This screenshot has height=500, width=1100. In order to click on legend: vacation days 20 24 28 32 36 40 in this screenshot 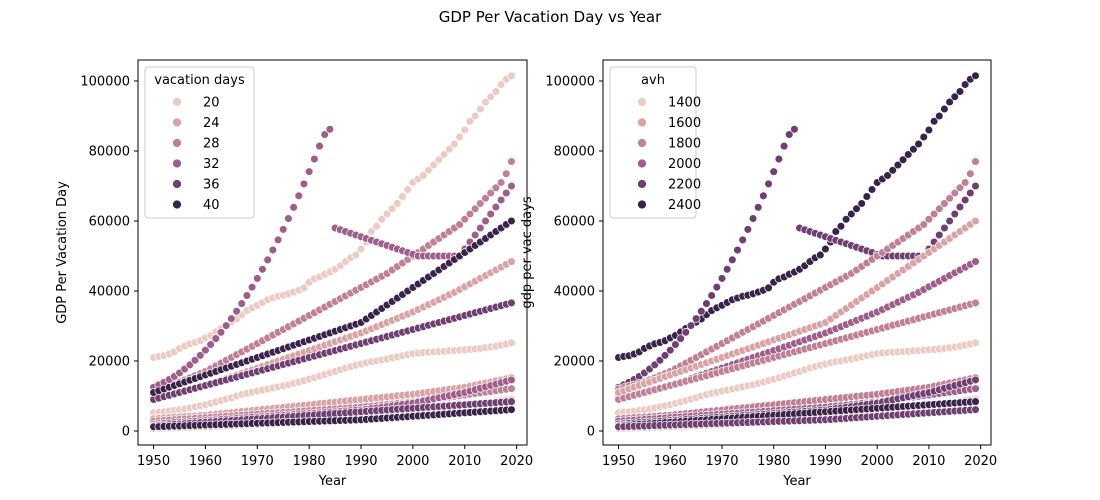, I will do `click(199, 142)`.